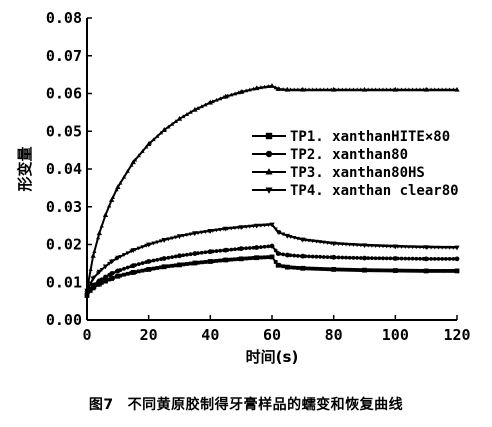 This screenshot has width=492, height=427. I want to click on legend-item: TP2. xanthan80, so click(330, 155).